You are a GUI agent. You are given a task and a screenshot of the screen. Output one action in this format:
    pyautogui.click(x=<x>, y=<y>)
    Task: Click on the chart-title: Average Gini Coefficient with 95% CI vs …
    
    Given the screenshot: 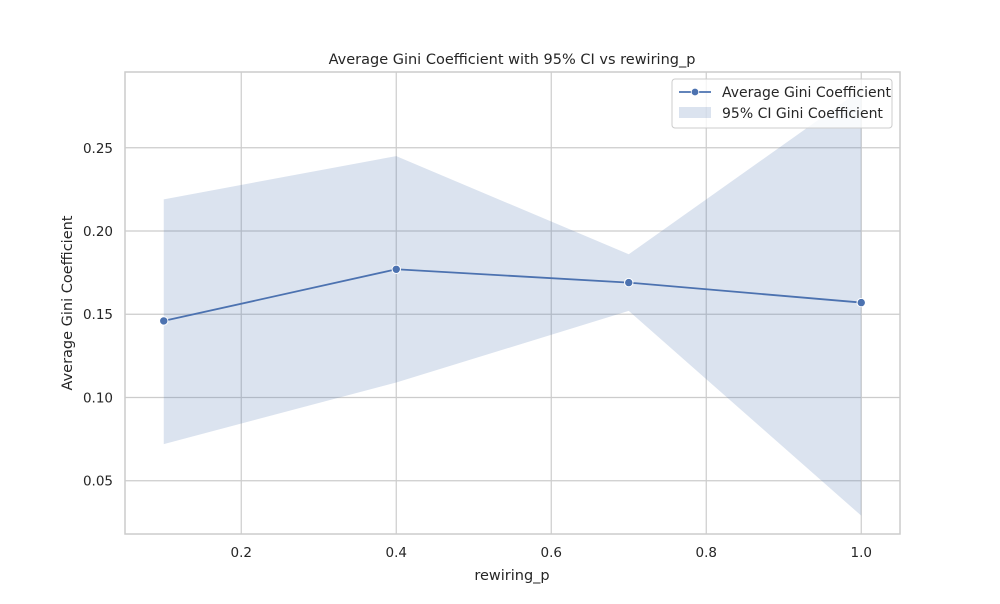 What is the action you would take?
    pyautogui.click(x=512, y=60)
    